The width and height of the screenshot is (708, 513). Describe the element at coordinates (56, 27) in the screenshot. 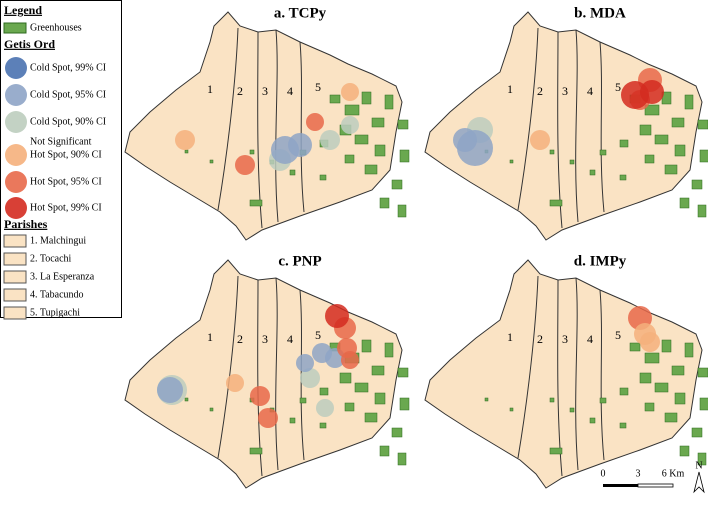

I see `legend-label: Greenhouses` at that location.